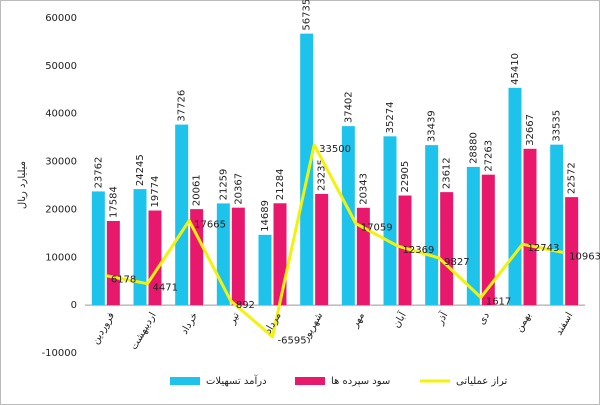 This screenshot has width=600, height=405. Describe the element at coordinates (197, 190) in the screenshot. I see `value-label: 20061` at that location.